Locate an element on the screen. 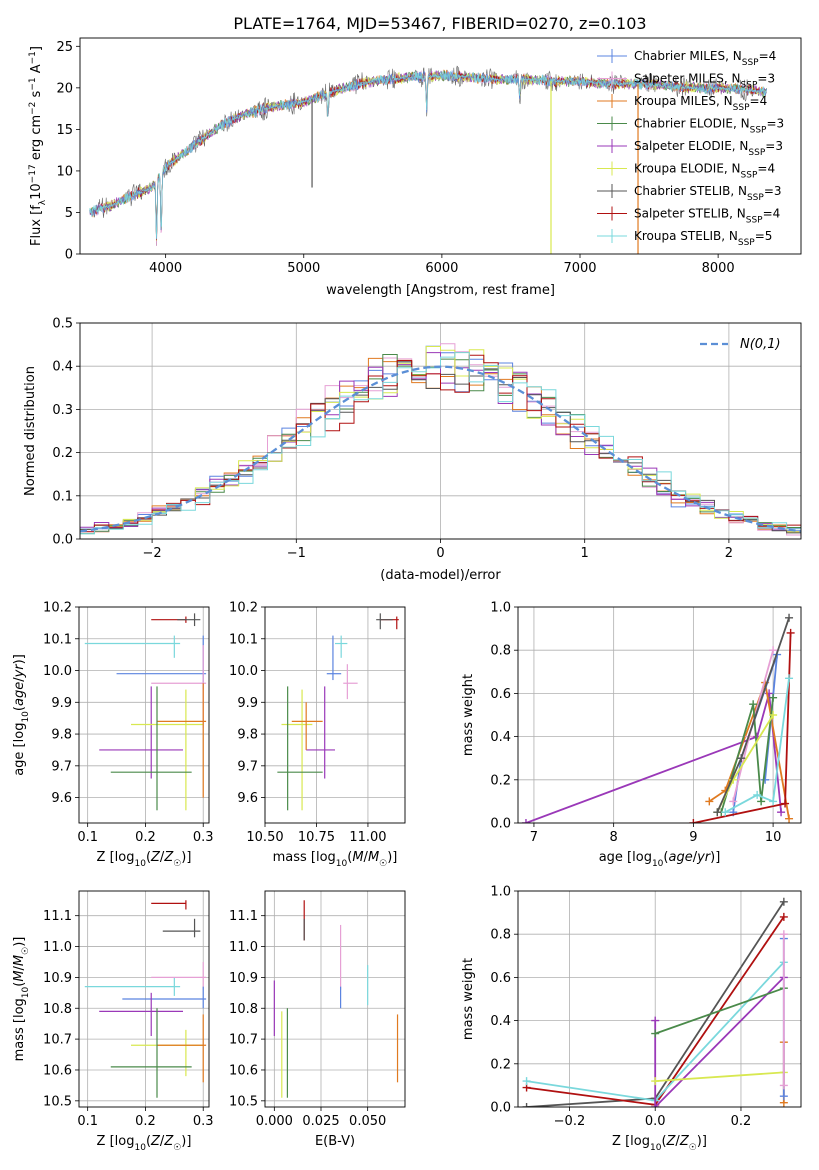 The width and height of the screenshot is (819, 1170). label-part: A is located at coordinates (36, 70).